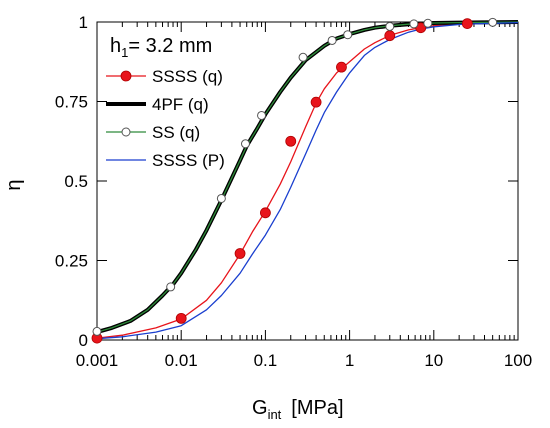  I want to click on annotation-value: = 3.2 mm, so click(170, 46).